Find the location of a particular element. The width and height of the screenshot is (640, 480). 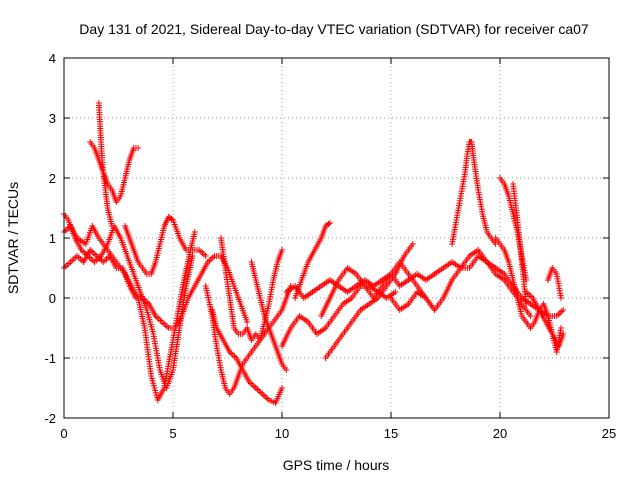

y-tick-label: 3 is located at coordinates (52, 118).